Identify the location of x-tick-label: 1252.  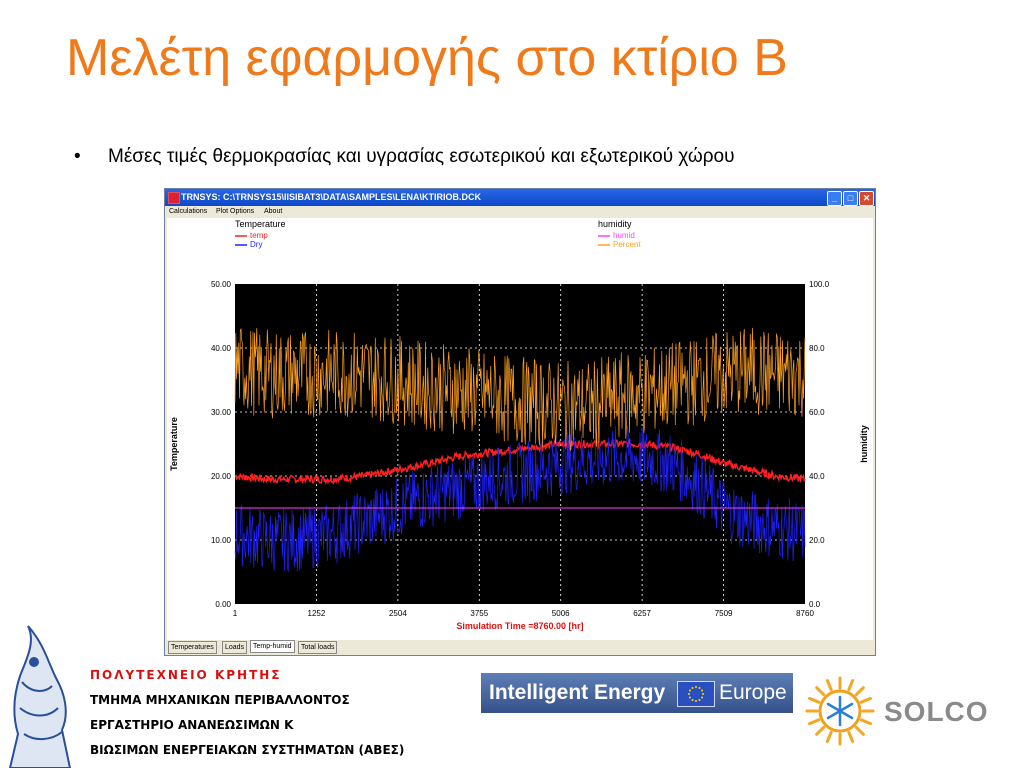
(317, 613).